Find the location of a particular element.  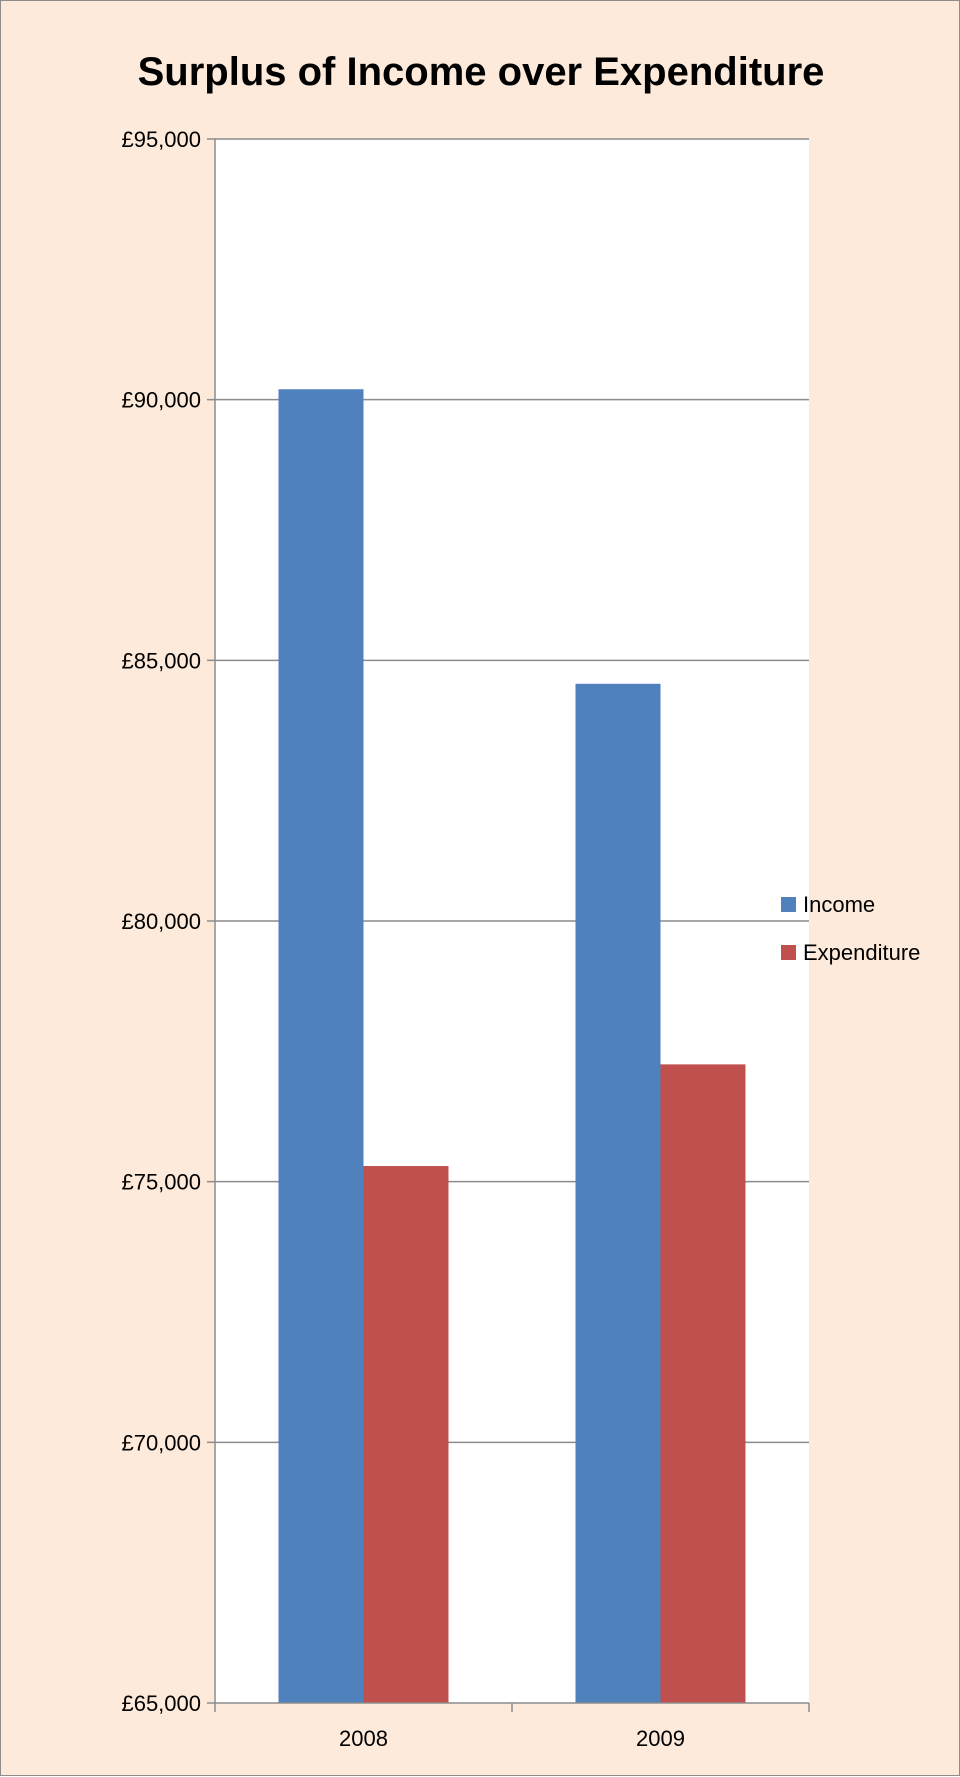

bar-expenditure-2008 is located at coordinates (406, 1434).